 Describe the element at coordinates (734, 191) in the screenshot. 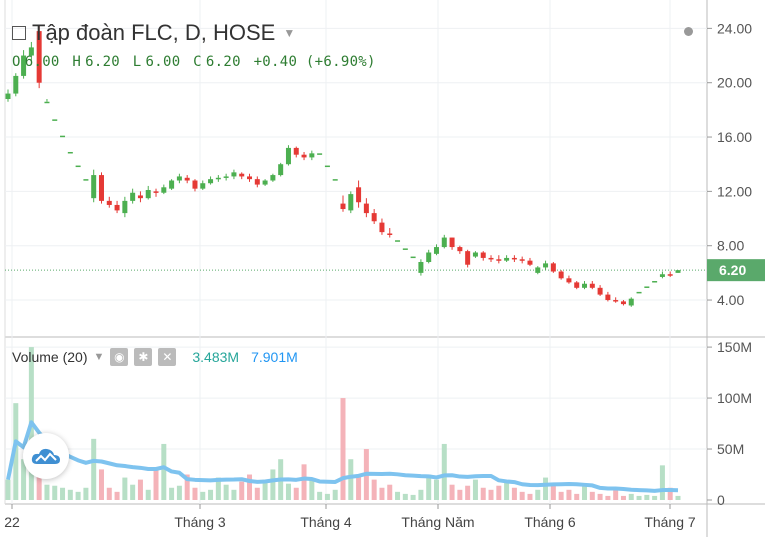

I see `price-tick-label: 12.00` at that location.